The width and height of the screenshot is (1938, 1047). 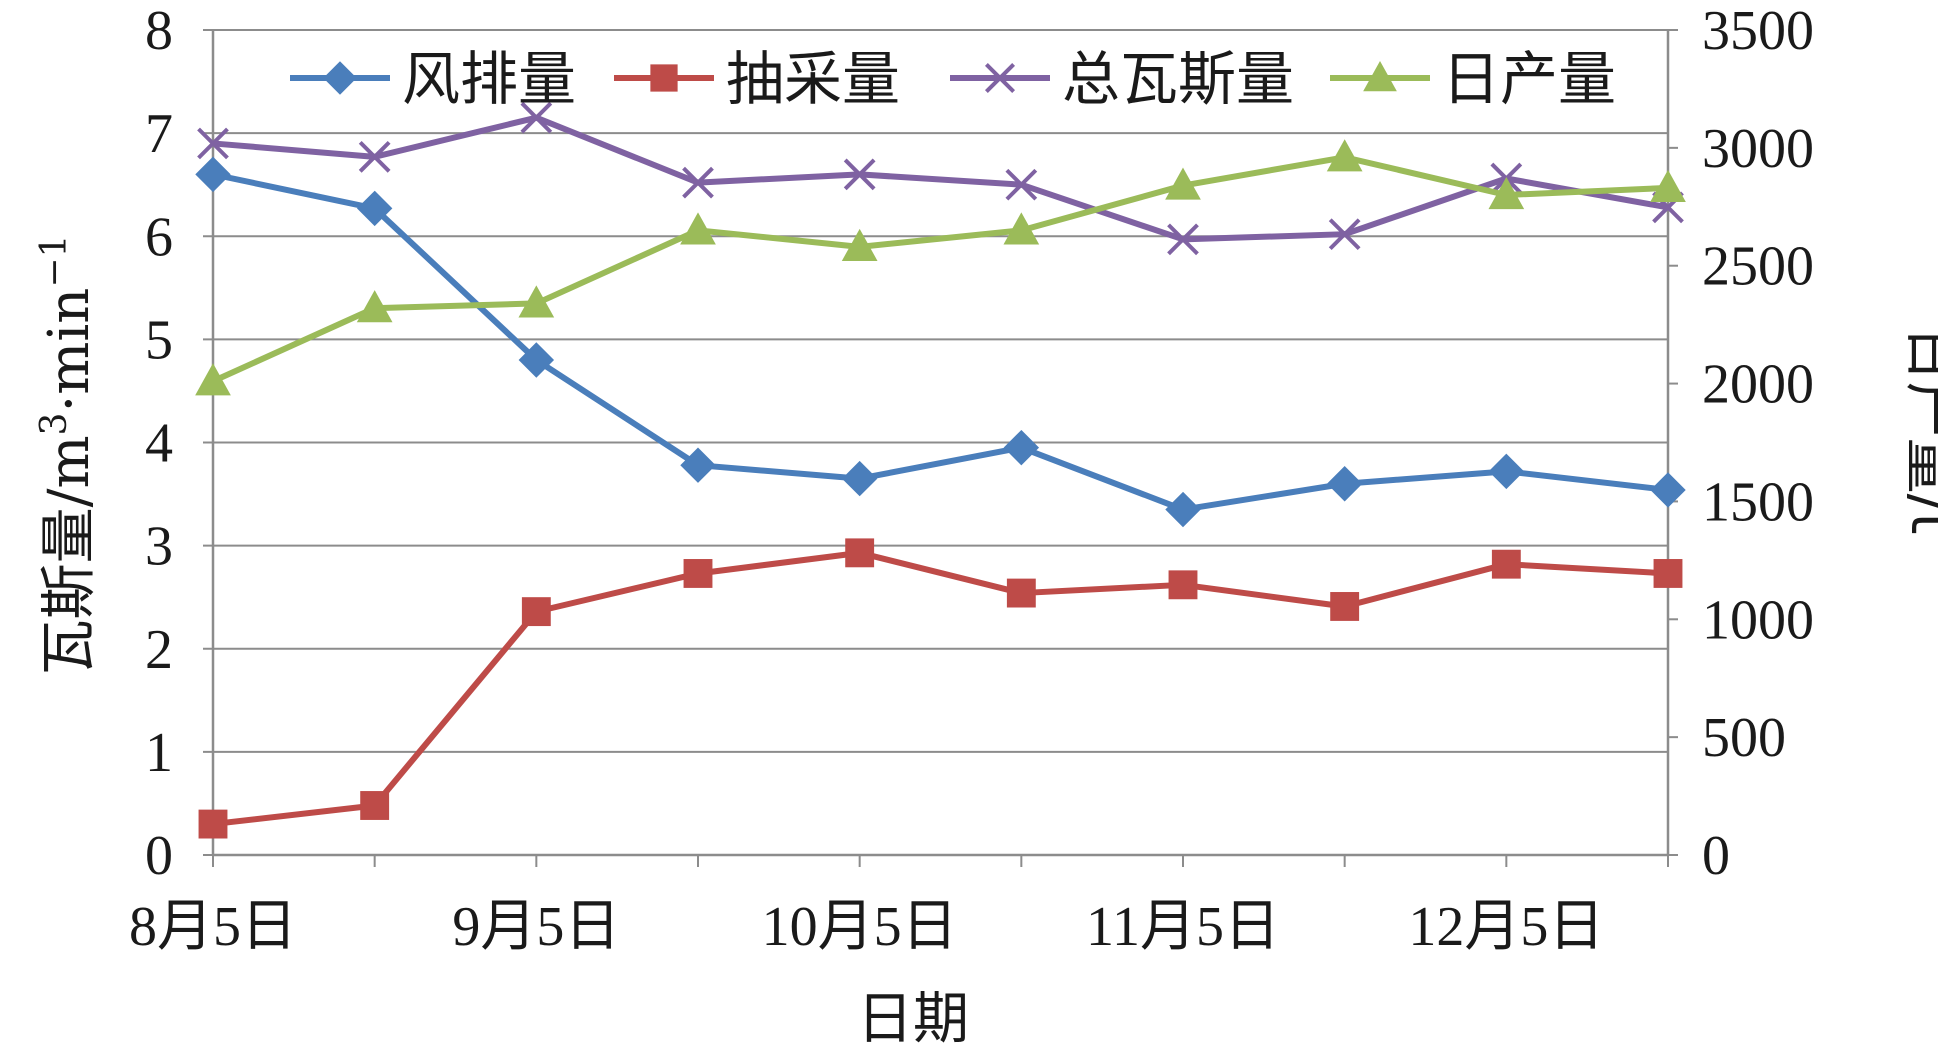 What do you see at coordinates (913, 1017) in the screenshot?
I see `x-axis-title: 日期` at bounding box center [913, 1017].